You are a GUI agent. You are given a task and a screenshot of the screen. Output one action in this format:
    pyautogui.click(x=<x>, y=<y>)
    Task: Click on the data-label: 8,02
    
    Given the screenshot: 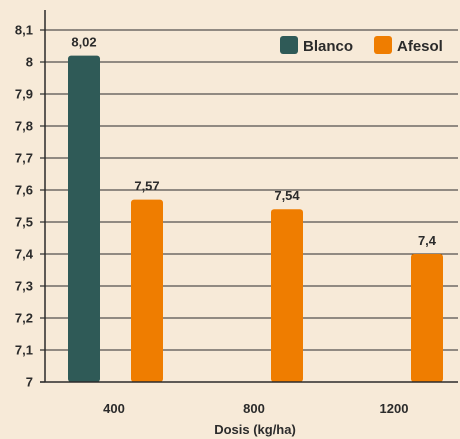 What is the action you would take?
    pyautogui.click(x=83, y=42)
    